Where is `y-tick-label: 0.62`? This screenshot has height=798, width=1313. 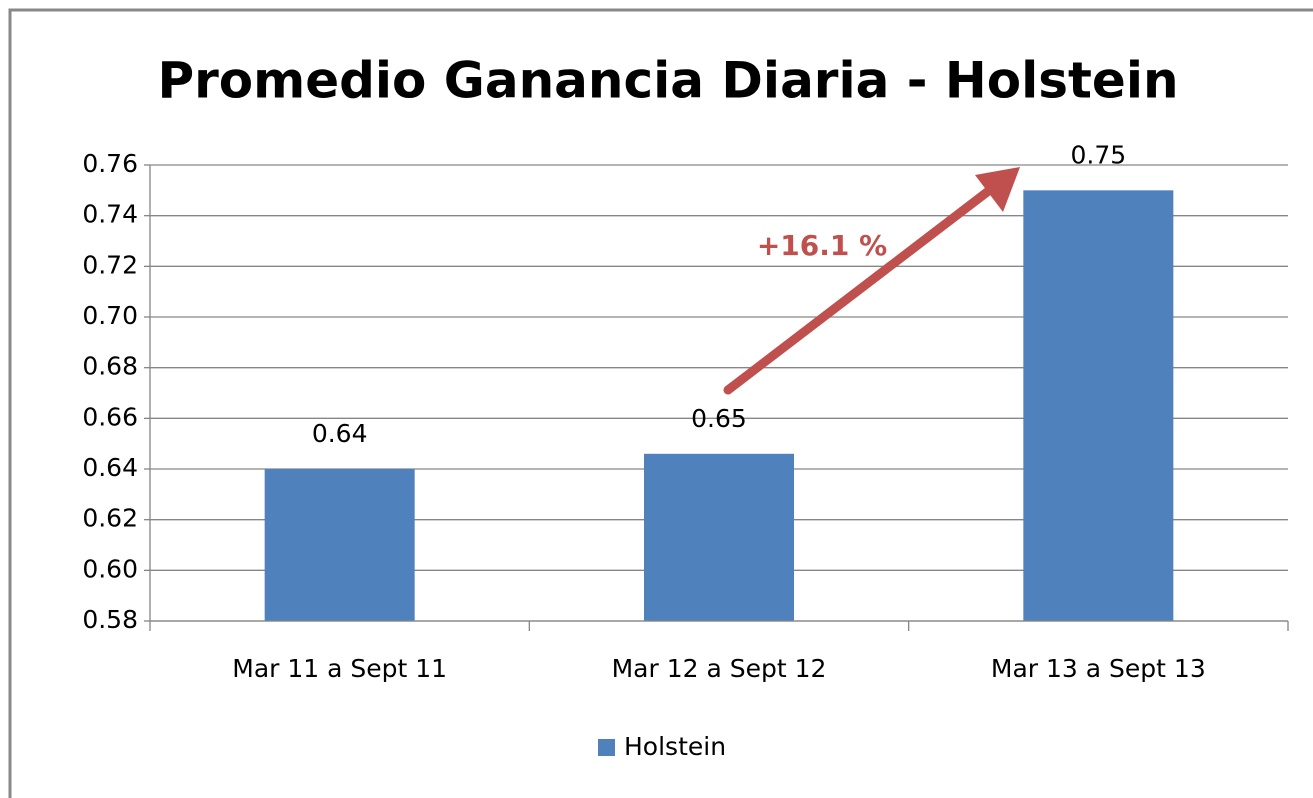 y-tick-label: 0.62 is located at coordinates (110, 518).